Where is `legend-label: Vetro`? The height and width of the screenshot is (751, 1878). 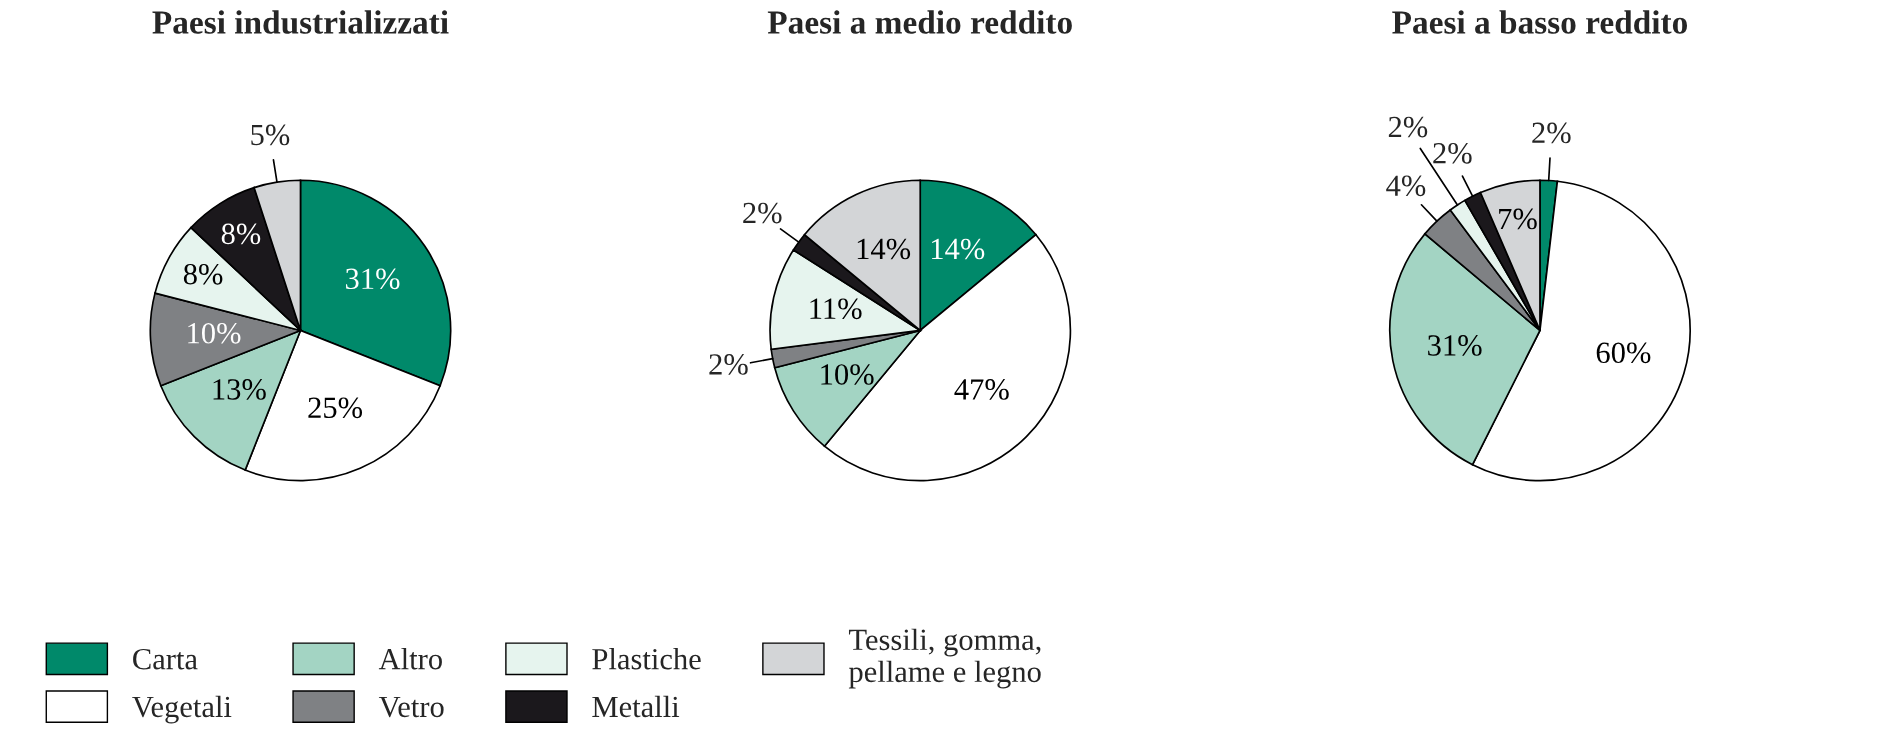
legend-label: Vetro is located at coordinates (411, 707).